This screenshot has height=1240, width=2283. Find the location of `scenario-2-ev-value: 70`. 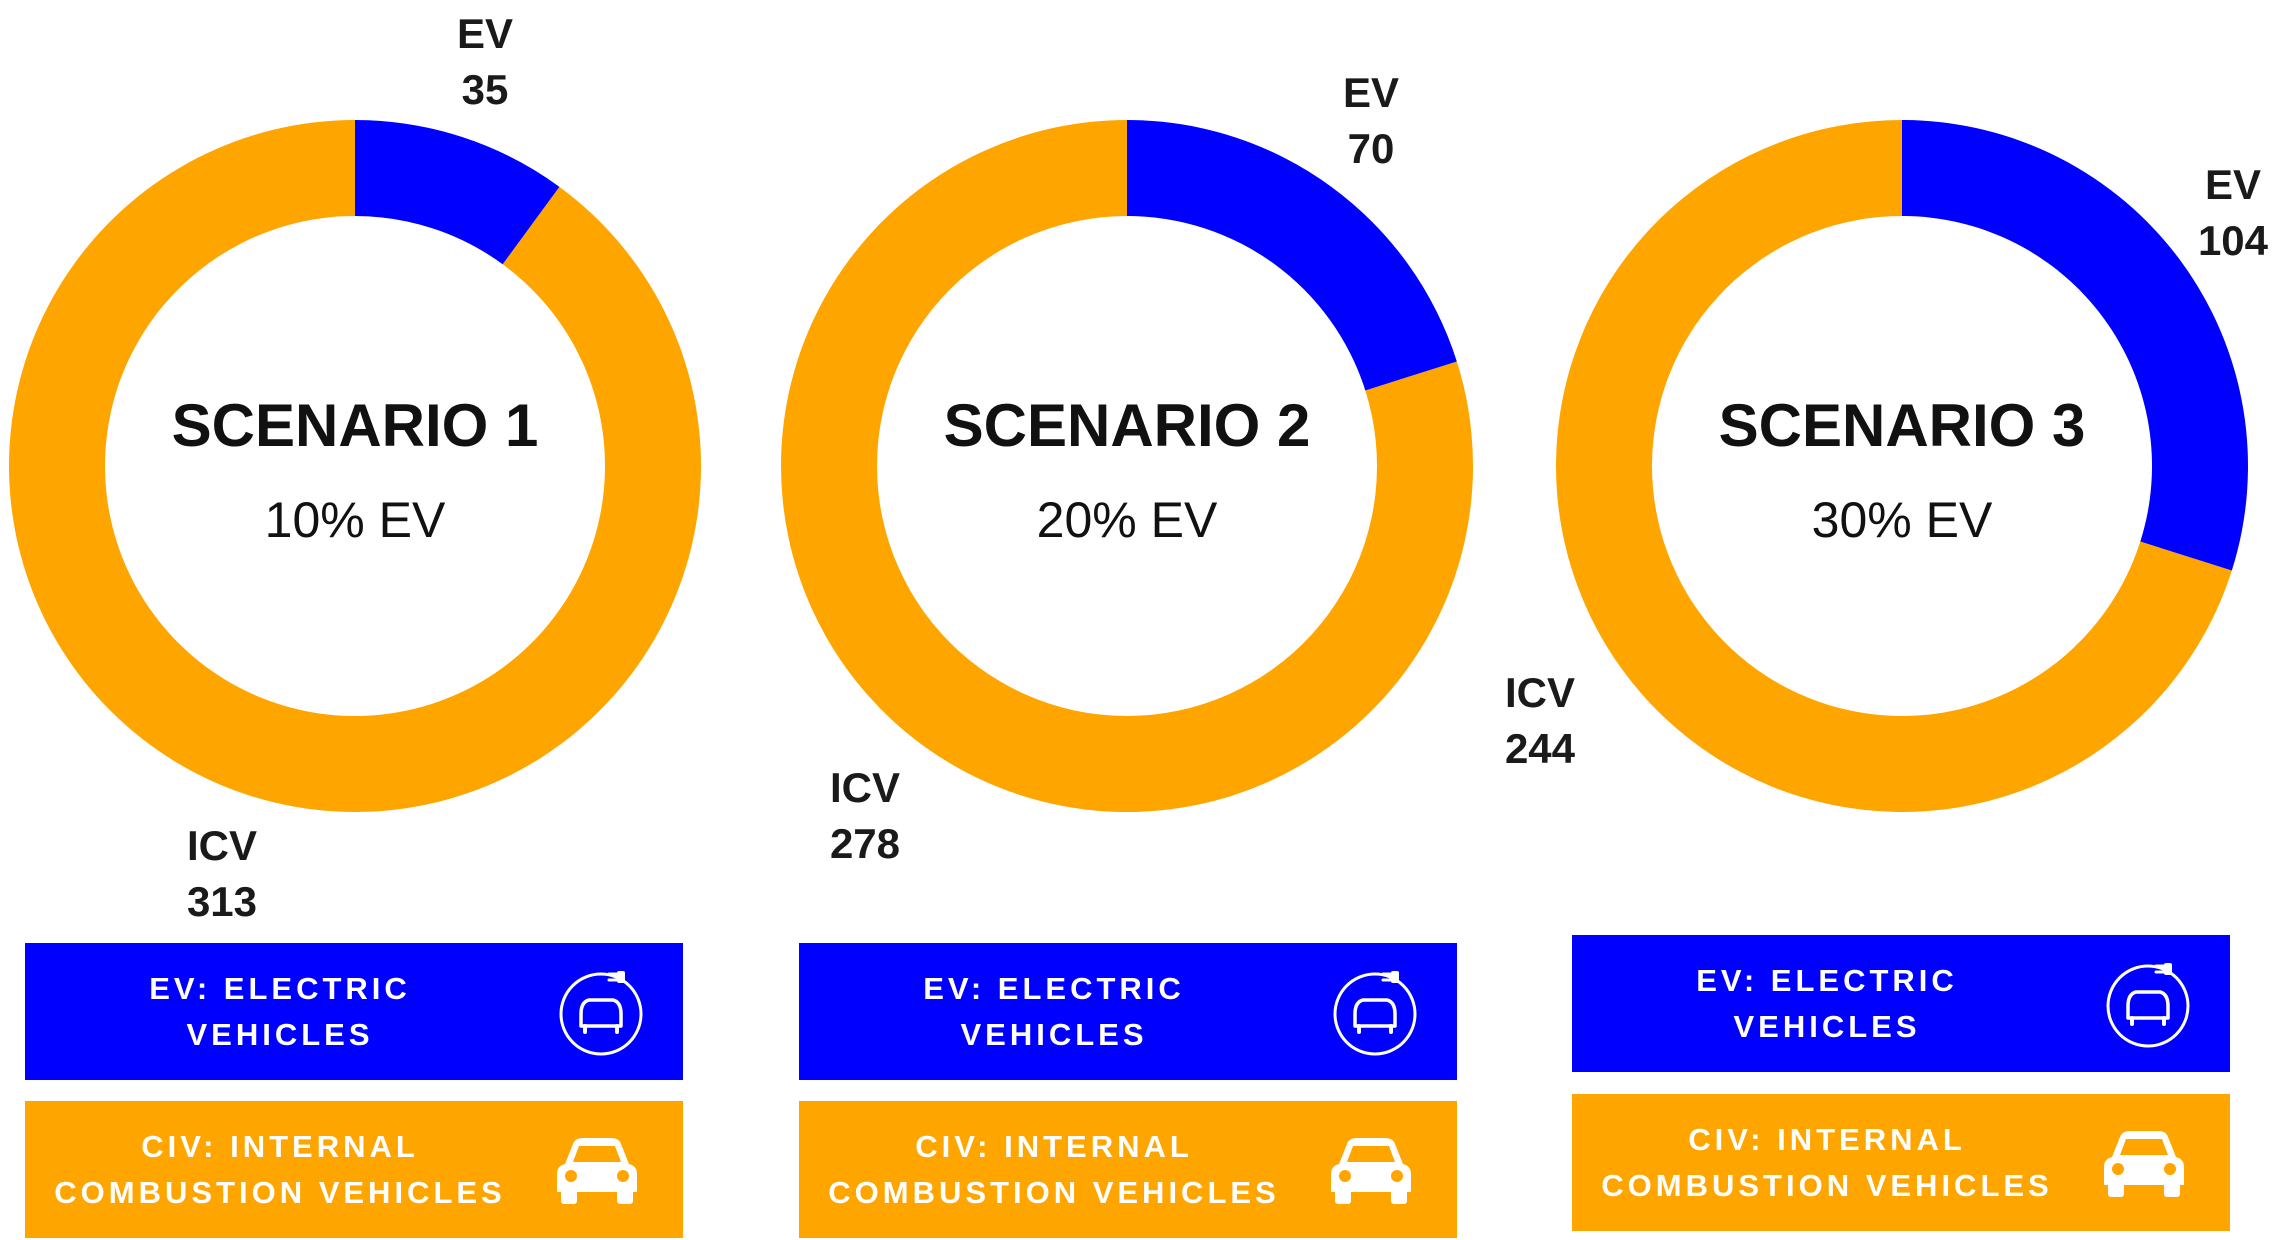

scenario-2-ev-value: 70 is located at coordinates (1371, 148).